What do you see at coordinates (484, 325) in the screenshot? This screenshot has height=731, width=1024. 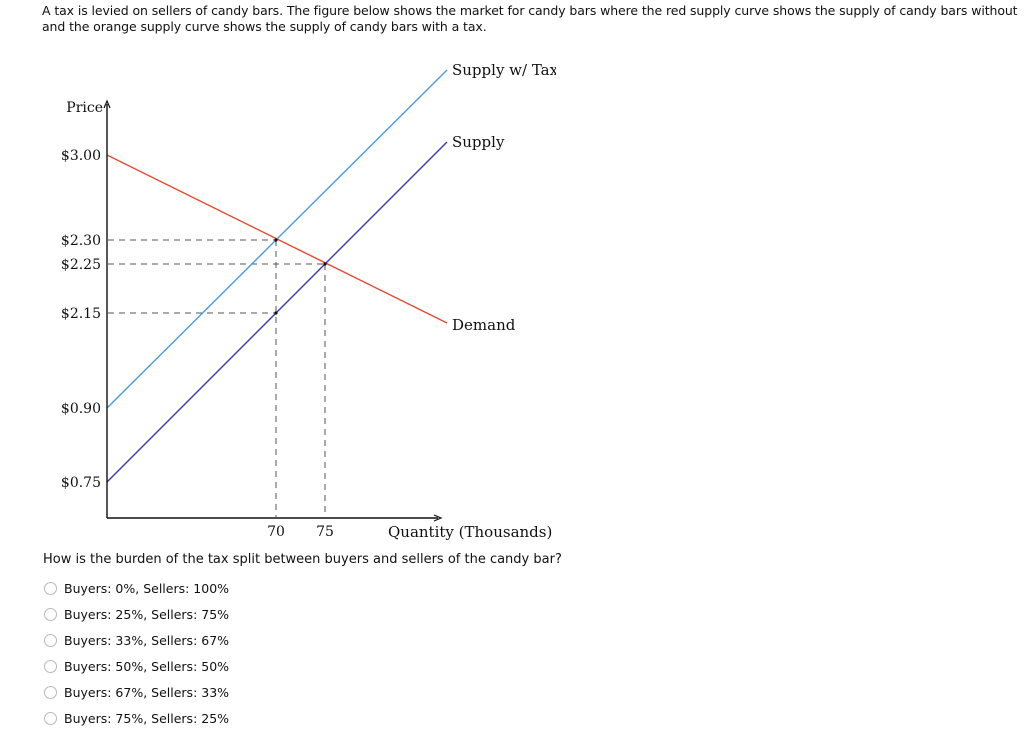 I see `demand-label: Demand` at bounding box center [484, 325].